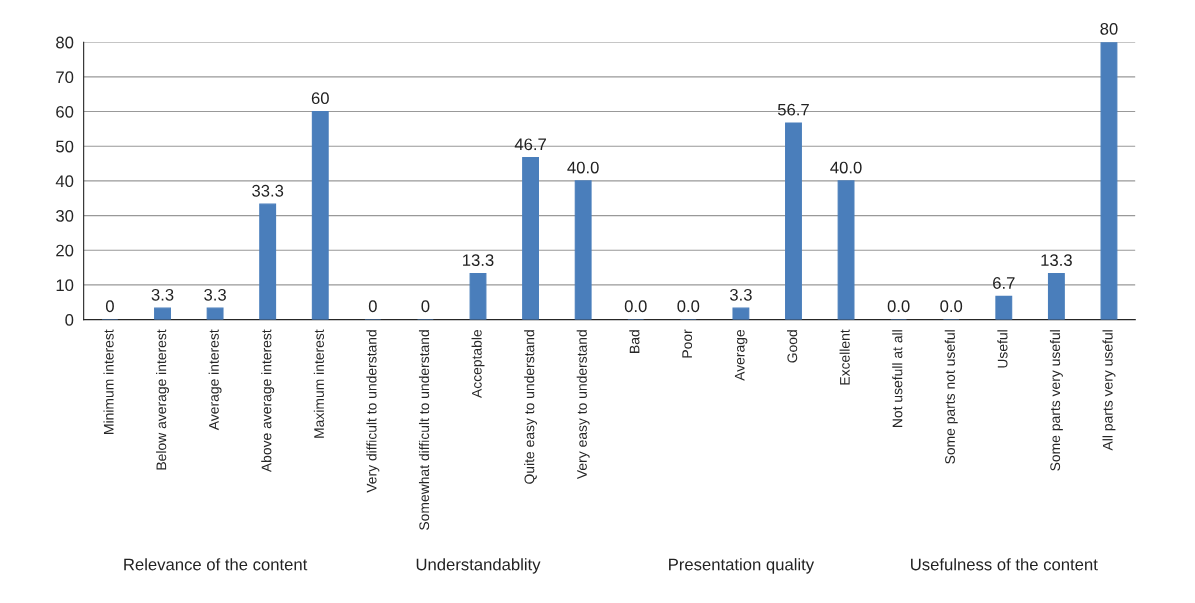 The height and width of the screenshot is (603, 1195). What do you see at coordinates (531, 407) in the screenshot?
I see `x-tick-label: Quite easy to understand` at bounding box center [531, 407].